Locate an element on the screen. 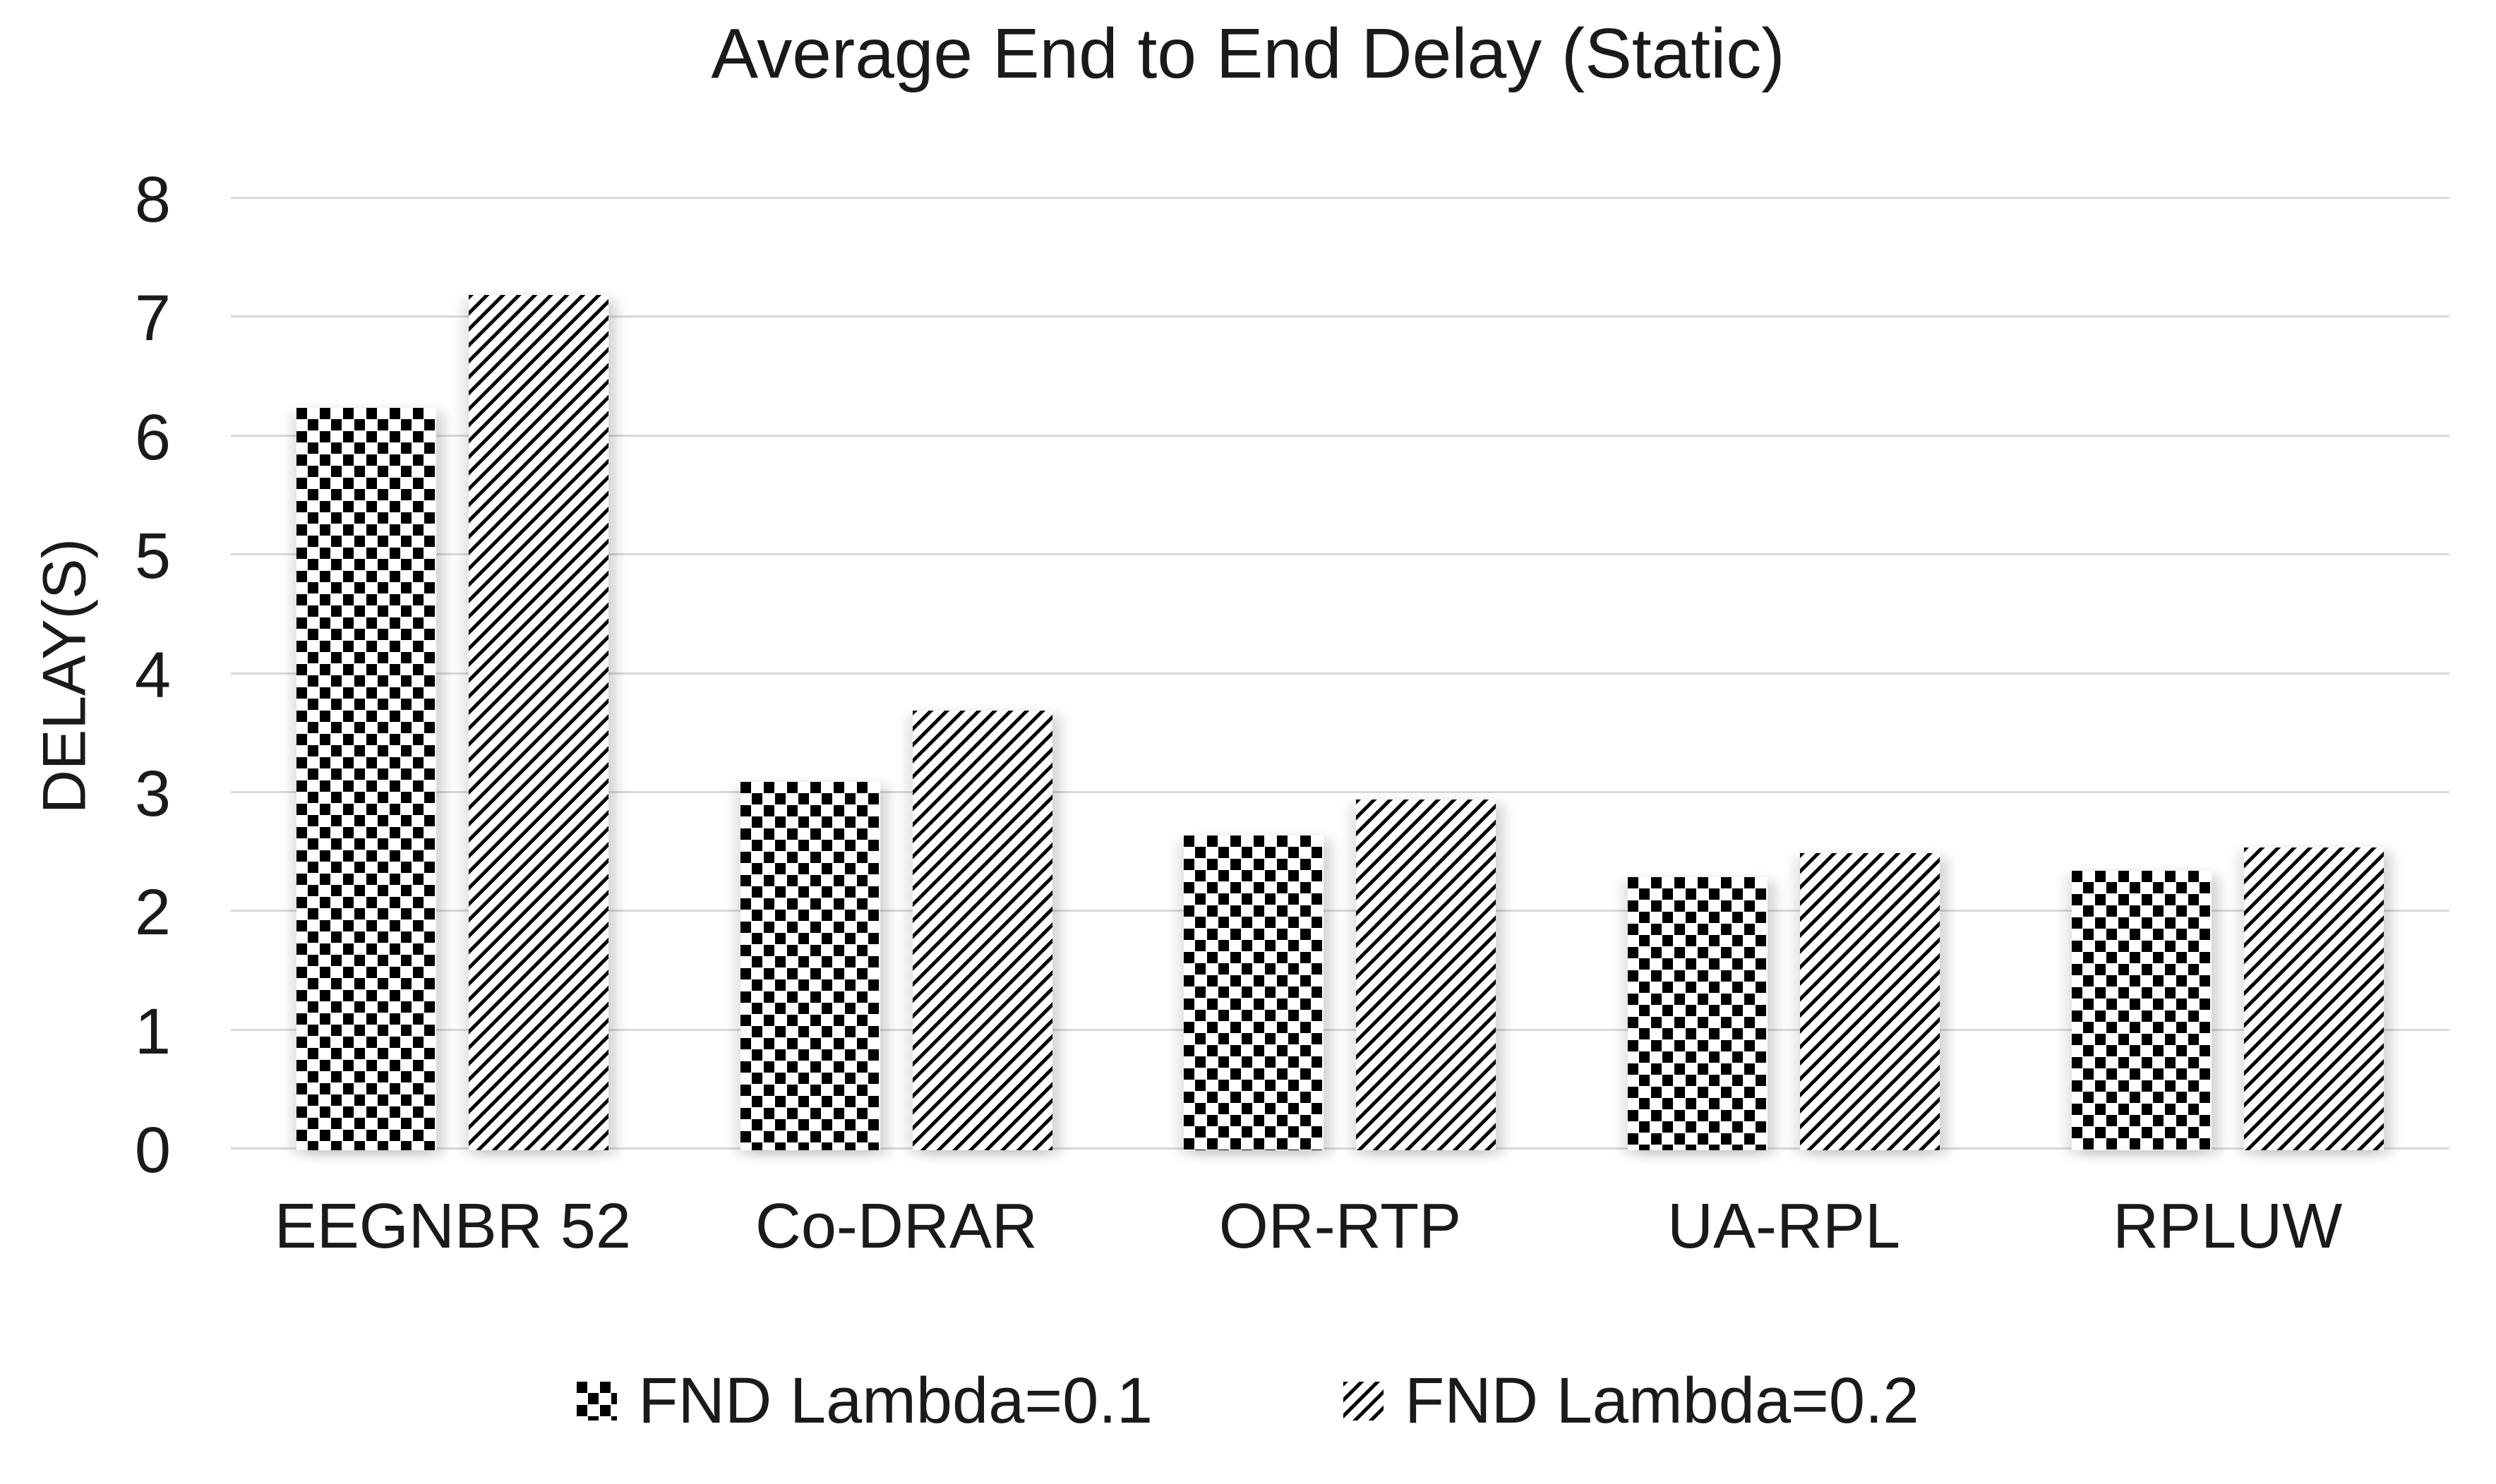 The image size is (2496, 1484). y-tick-label: 7 is located at coordinates (153, 318).